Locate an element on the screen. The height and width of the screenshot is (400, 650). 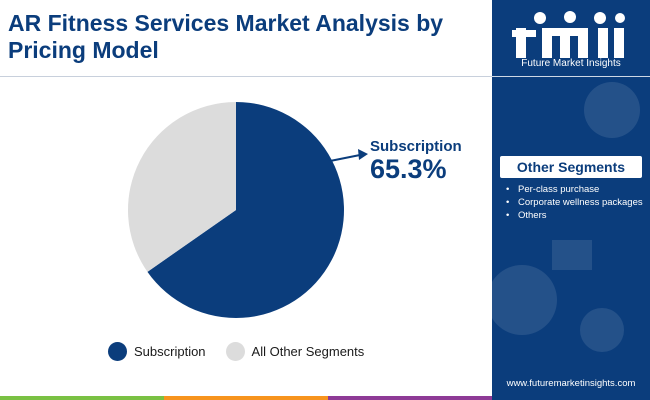
legend-item-subscription: Subscription is located at coordinates (157, 351).